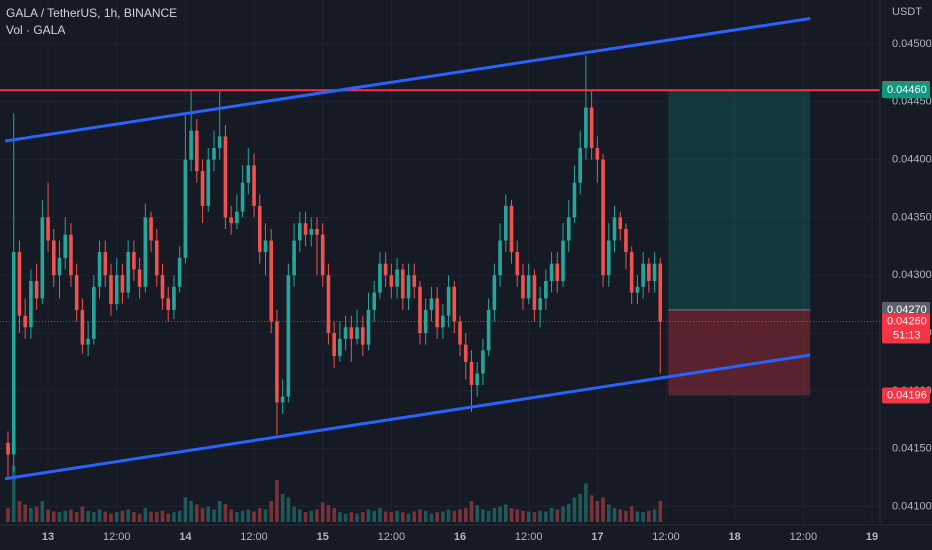 This screenshot has width=932, height=550. Describe the element at coordinates (907, 321) in the screenshot. I see `price-label: 0.04260` at that location.